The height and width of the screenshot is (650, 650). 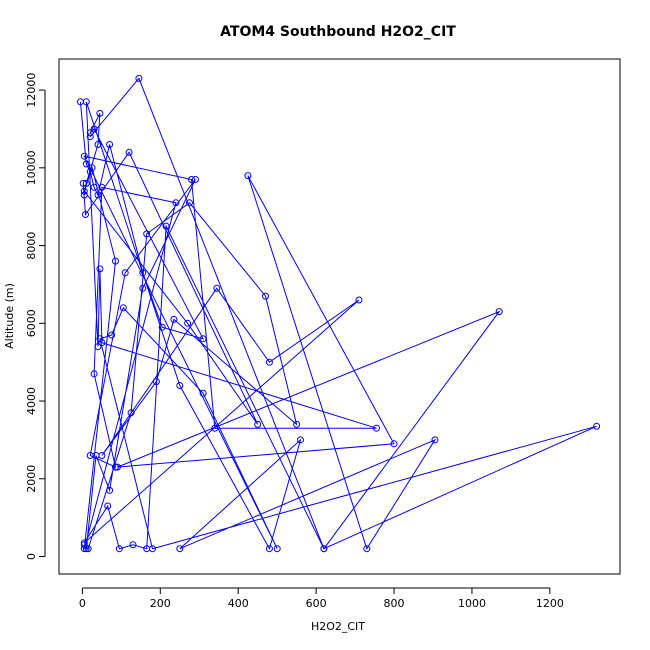 What do you see at coordinates (550, 603) in the screenshot?
I see `x-tick-label: 1200` at bounding box center [550, 603].